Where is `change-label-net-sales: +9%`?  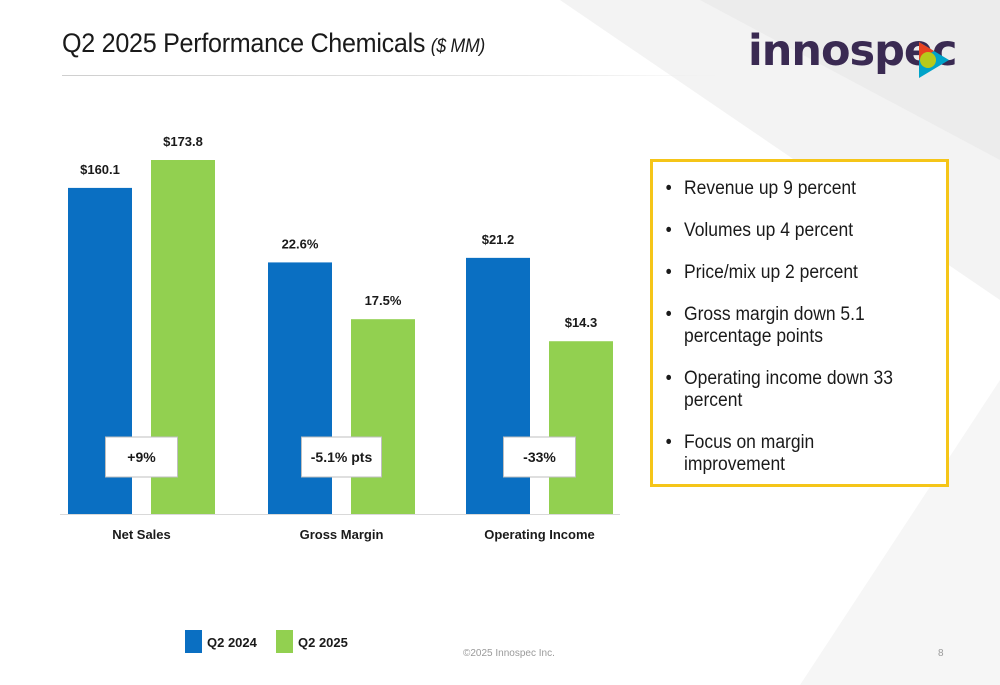
change-label-net-sales: +9% is located at coordinates (141, 457).